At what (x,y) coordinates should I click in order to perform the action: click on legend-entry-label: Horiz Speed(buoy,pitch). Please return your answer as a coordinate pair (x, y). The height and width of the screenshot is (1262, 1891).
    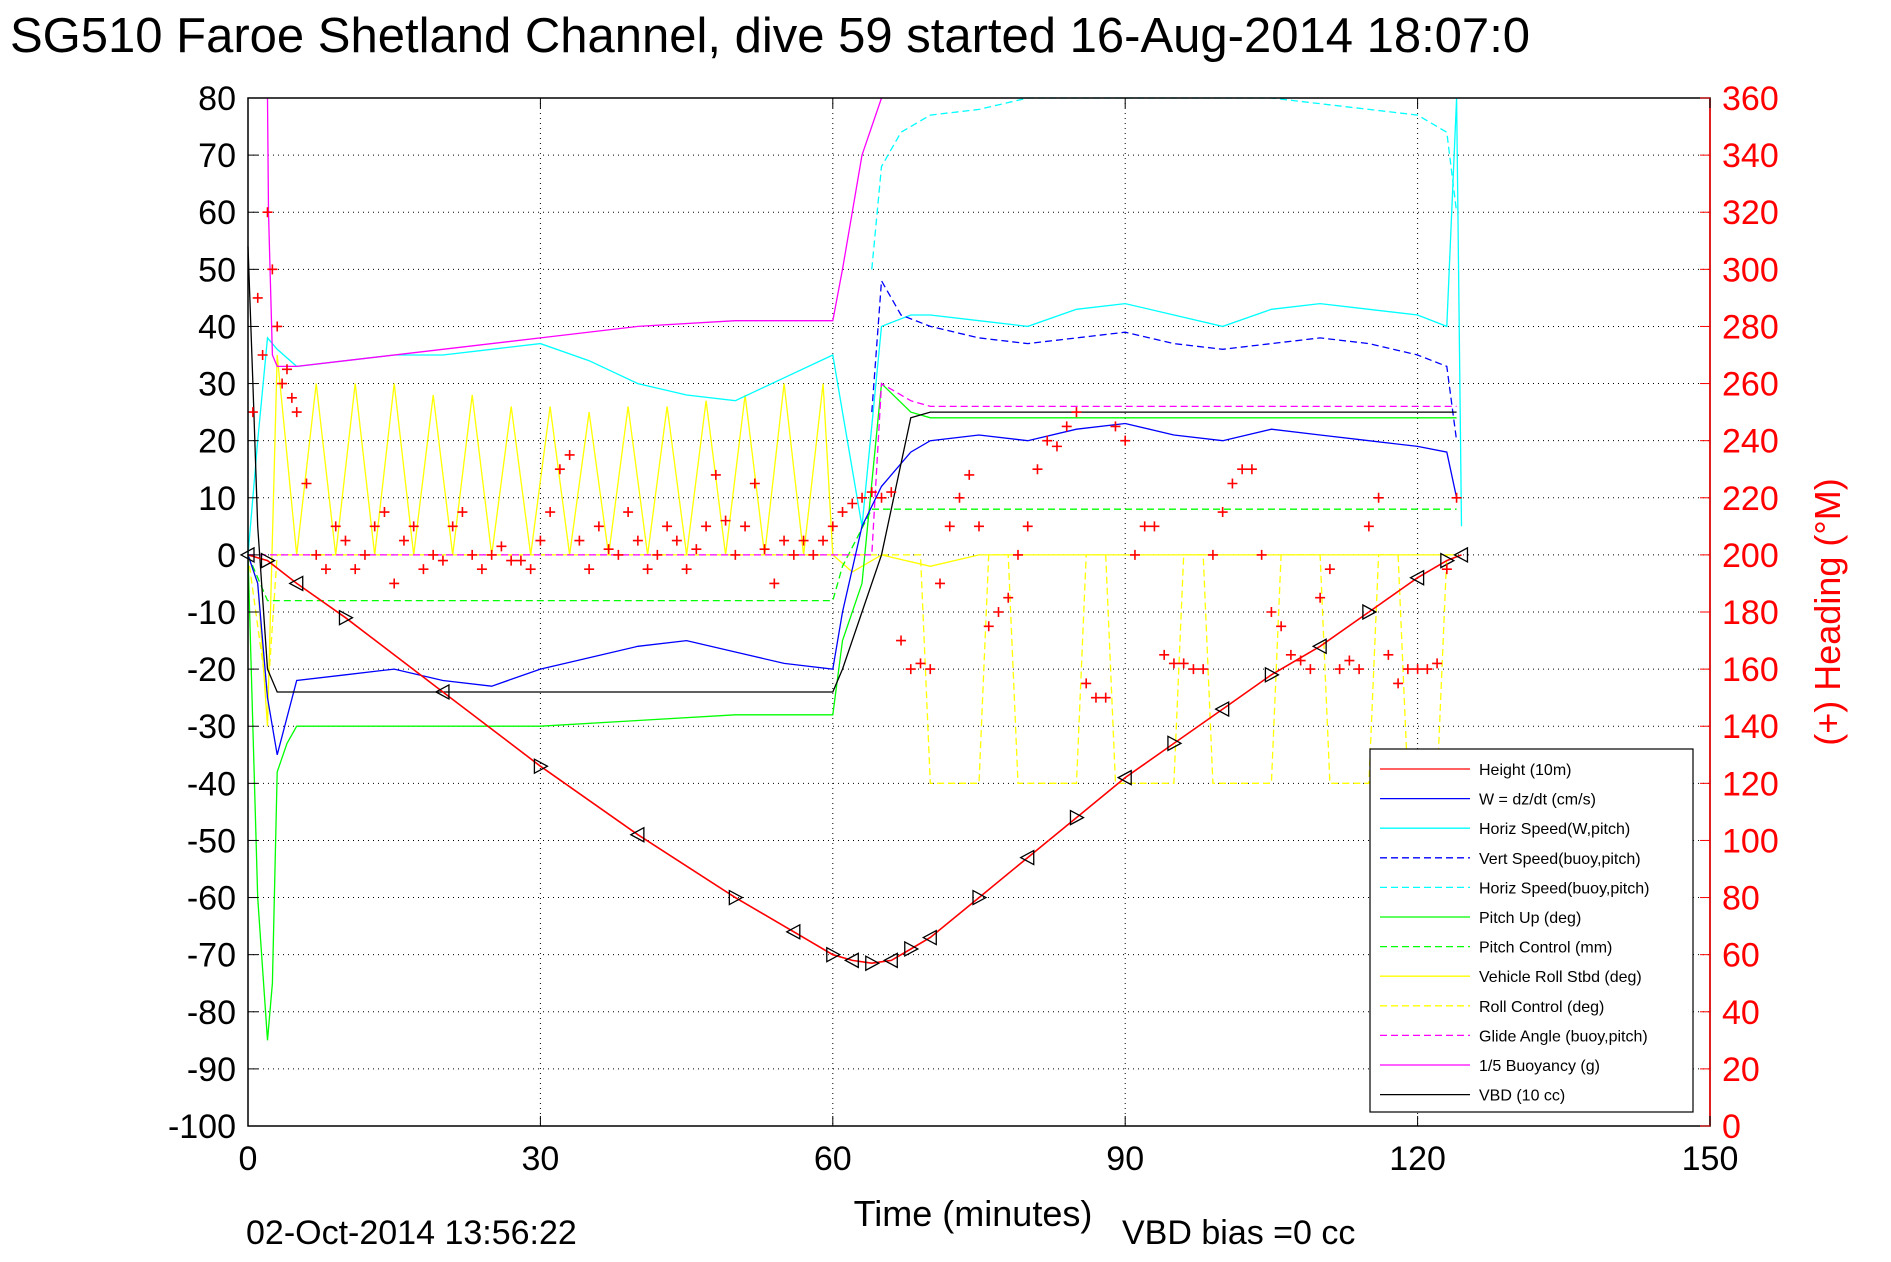
    Looking at the image, I should click on (1564, 888).